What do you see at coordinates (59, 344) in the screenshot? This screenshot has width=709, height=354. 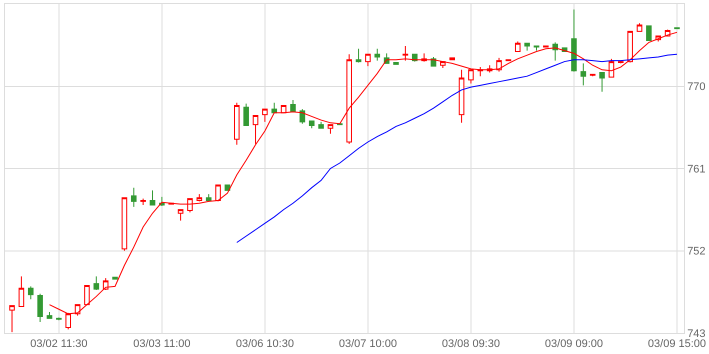 I see `x-tick-label: 03/02 11:30` at bounding box center [59, 344].